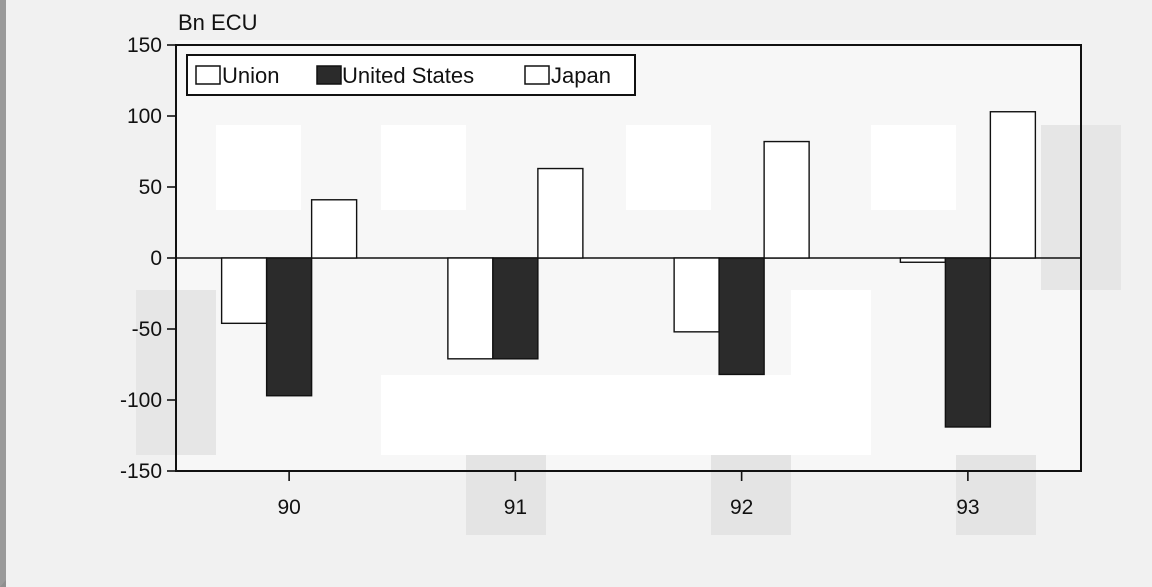 This screenshot has height=587, width=1152. Describe the element at coordinates (148, 258) in the screenshot. I see `y-axis: 150 100 50 0 -50 -100 -150` at that location.